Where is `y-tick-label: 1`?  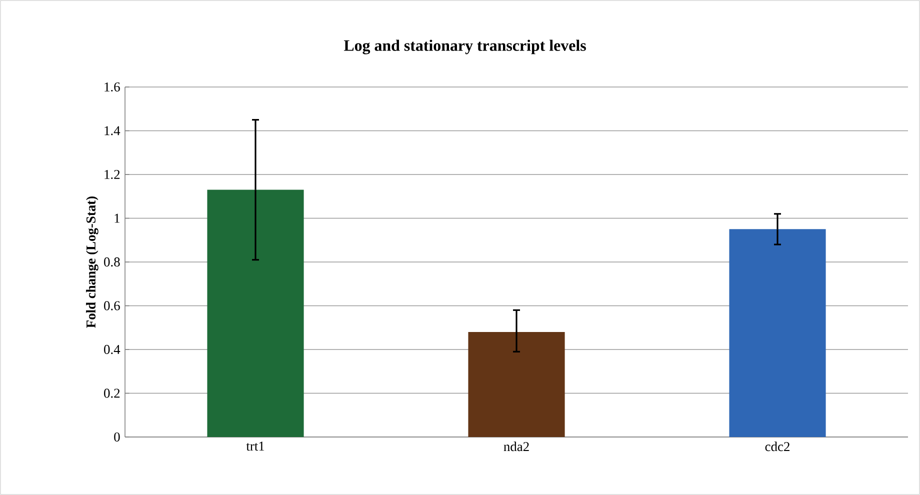 y-tick-label: 1 is located at coordinates (117, 218).